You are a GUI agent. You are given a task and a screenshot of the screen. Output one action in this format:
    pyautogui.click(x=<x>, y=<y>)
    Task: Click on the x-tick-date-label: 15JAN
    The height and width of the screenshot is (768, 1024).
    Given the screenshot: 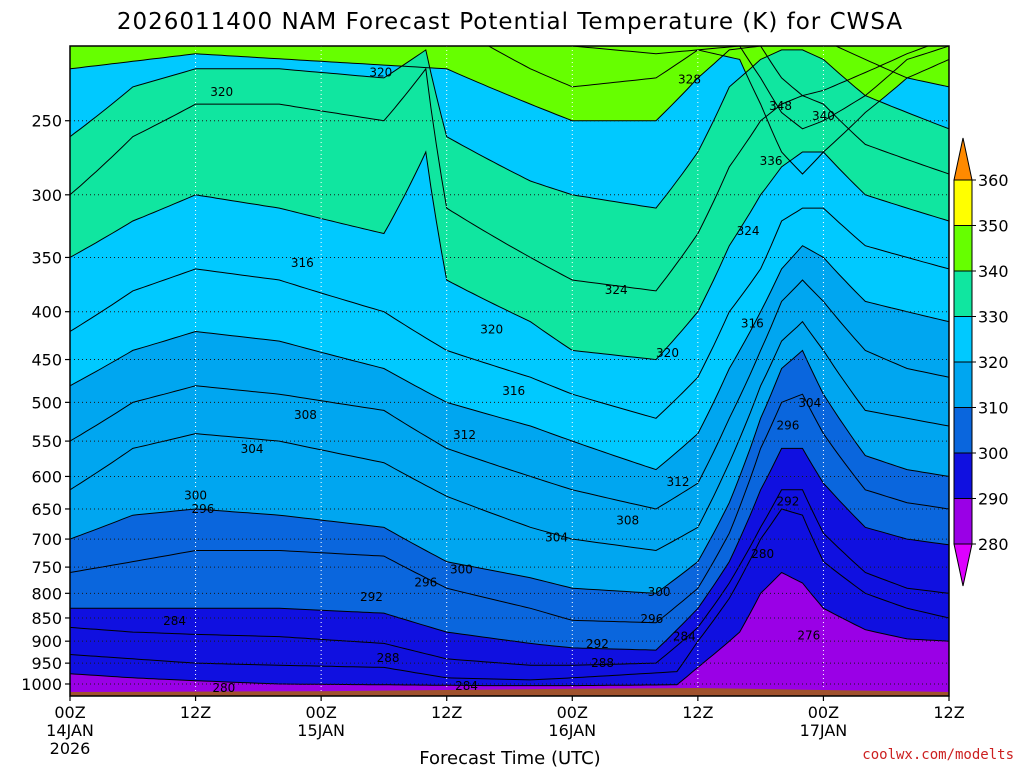 What is the action you would take?
    pyautogui.click(x=321, y=730)
    